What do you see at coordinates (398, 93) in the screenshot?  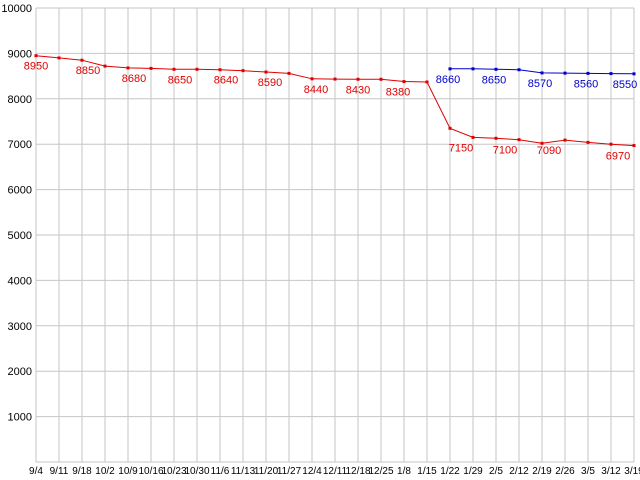 I see `red-series-point-label: 8380` at bounding box center [398, 93].